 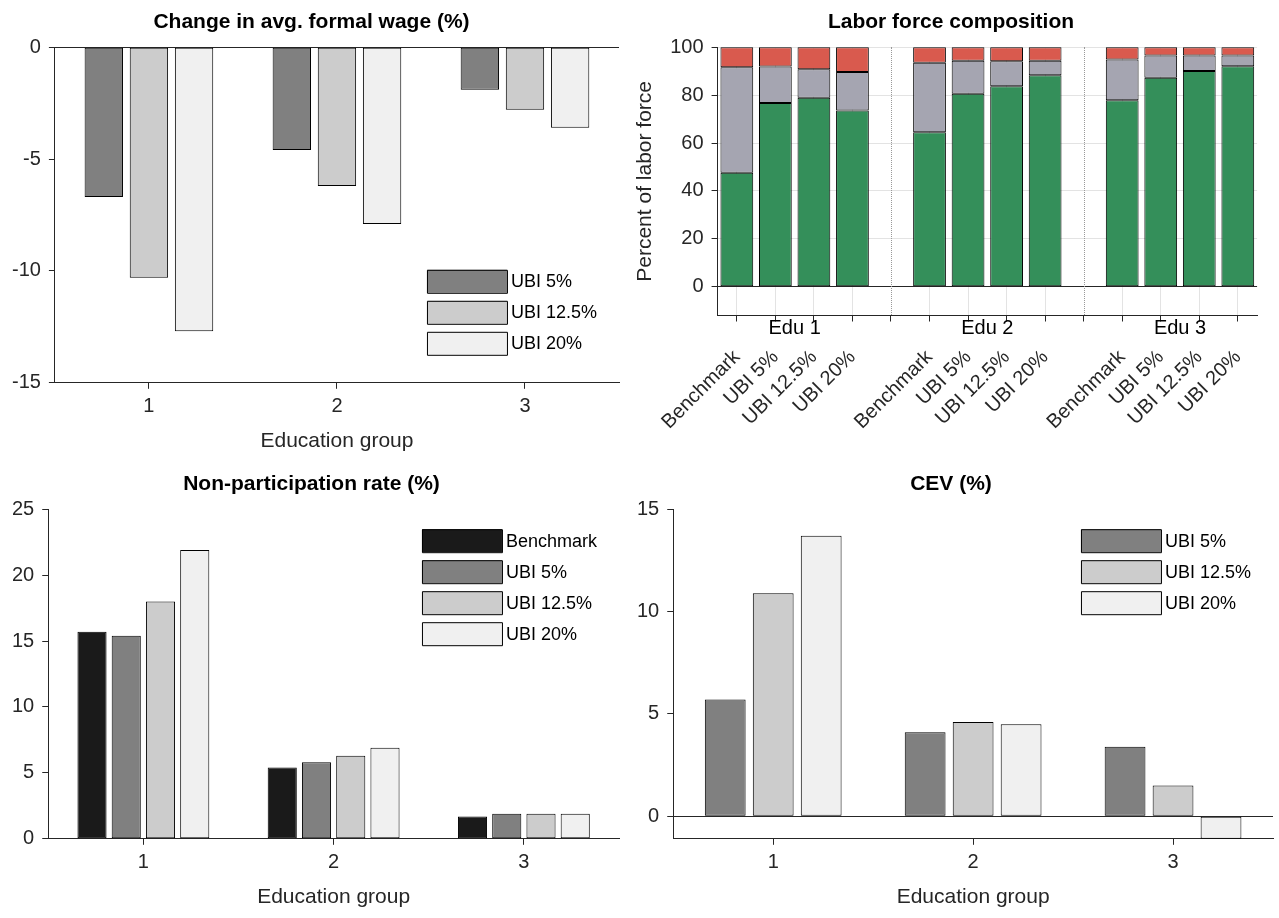 I want to click on chart-title: CEV (%), so click(x=951, y=483).